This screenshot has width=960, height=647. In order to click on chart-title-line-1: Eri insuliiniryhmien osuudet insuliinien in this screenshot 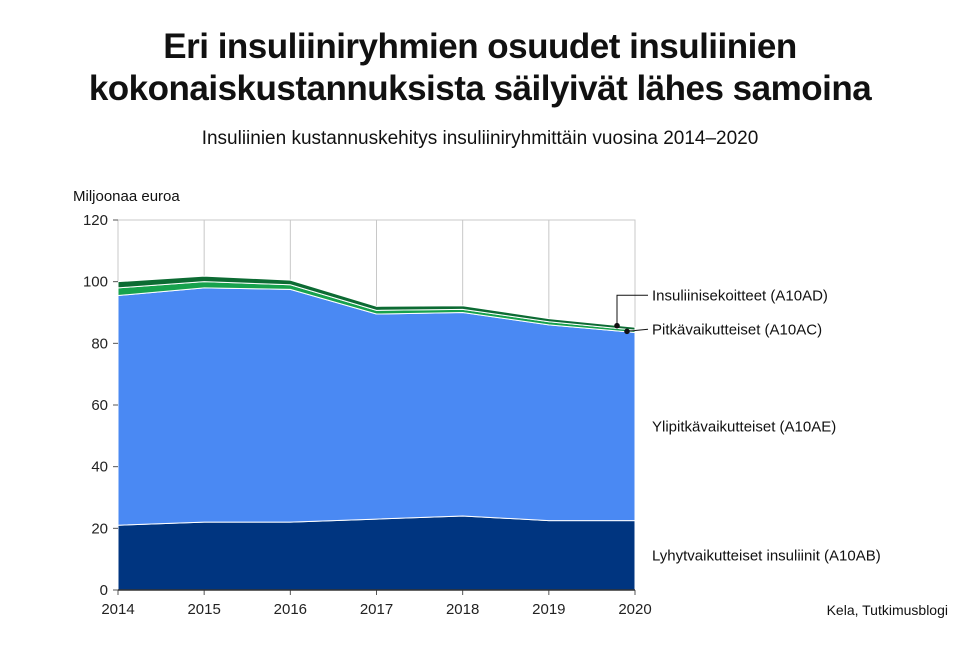, I will do `click(480, 46)`.